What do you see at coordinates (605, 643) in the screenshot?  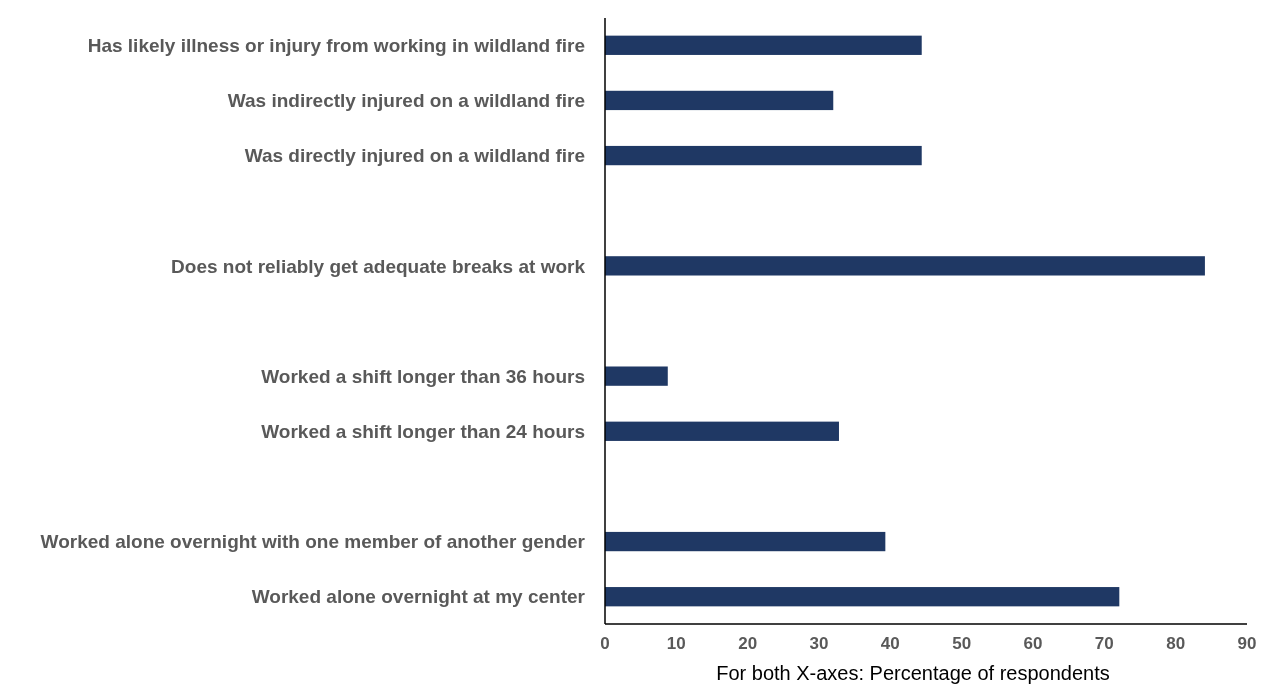 I see `x-tick-label: 0` at bounding box center [605, 643].